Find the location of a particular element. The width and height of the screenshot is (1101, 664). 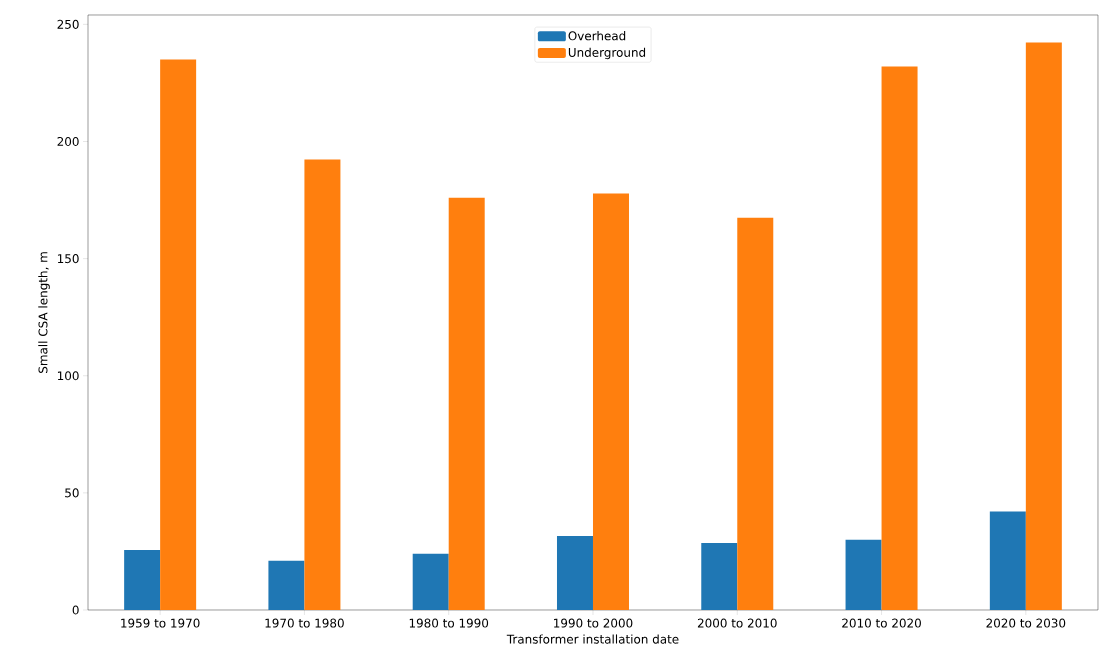

legend-label: Overhead is located at coordinates (597, 36).